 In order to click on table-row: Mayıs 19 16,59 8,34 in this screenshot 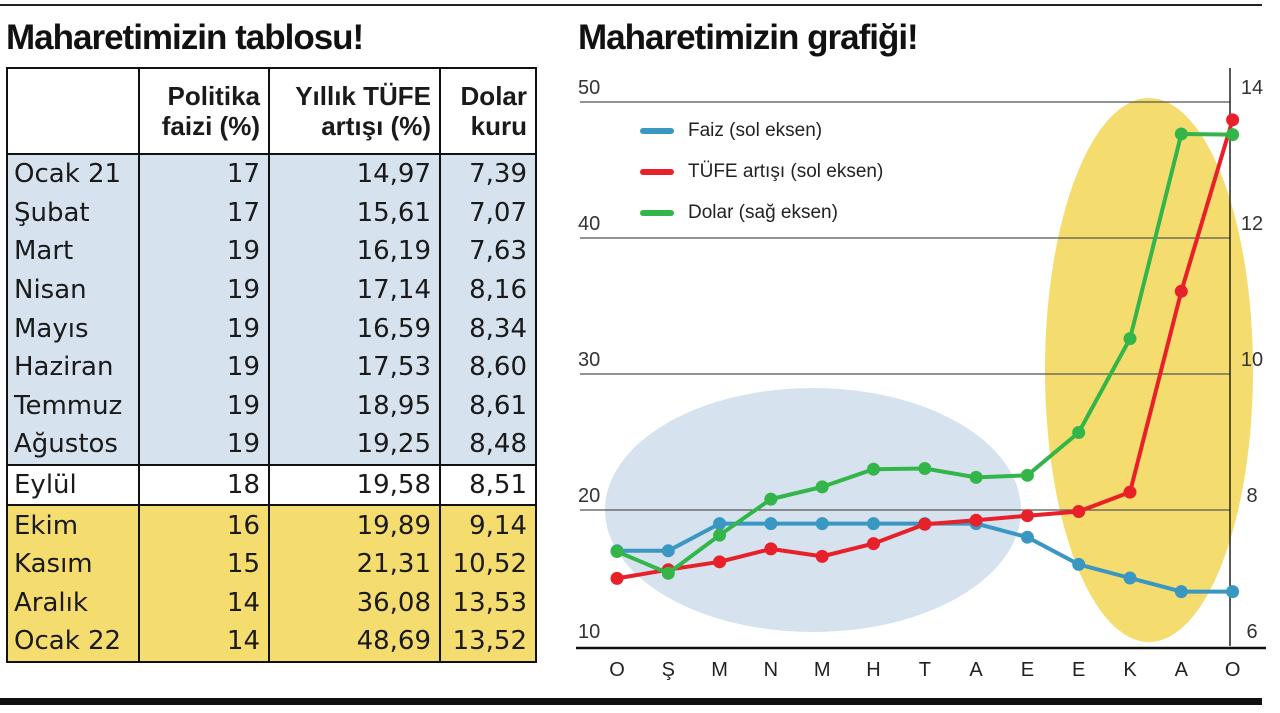, I will do `click(271, 328)`.